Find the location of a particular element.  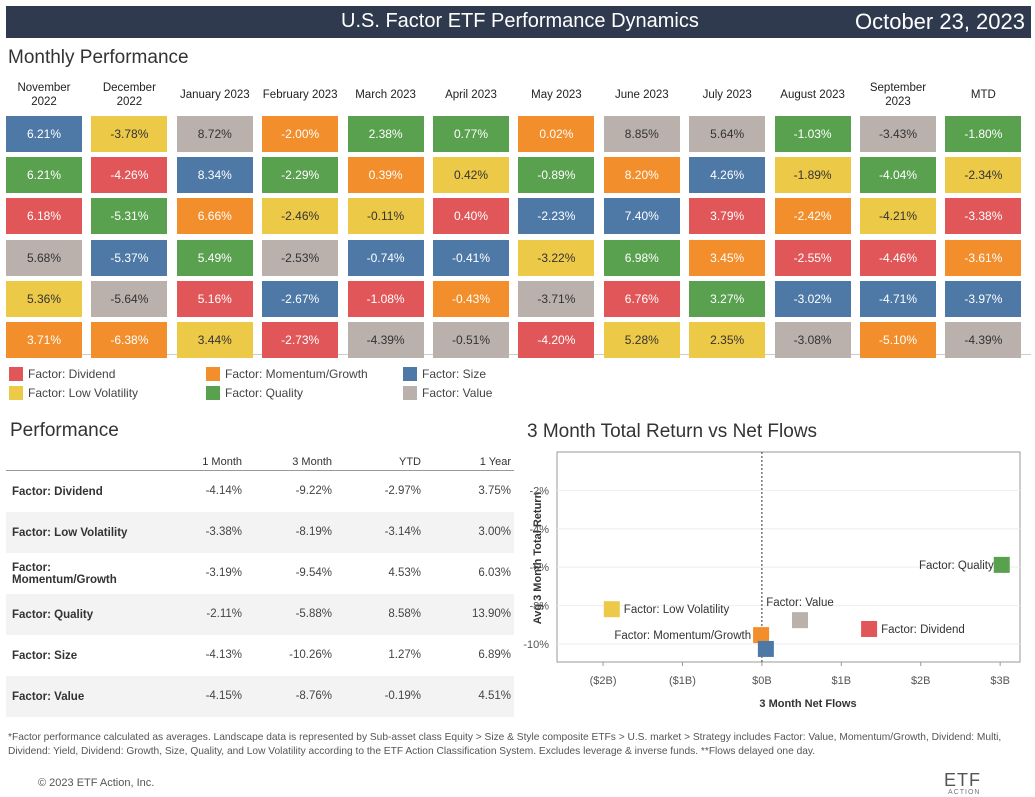

row-label: Factor: Dividend is located at coordinates (57, 491).